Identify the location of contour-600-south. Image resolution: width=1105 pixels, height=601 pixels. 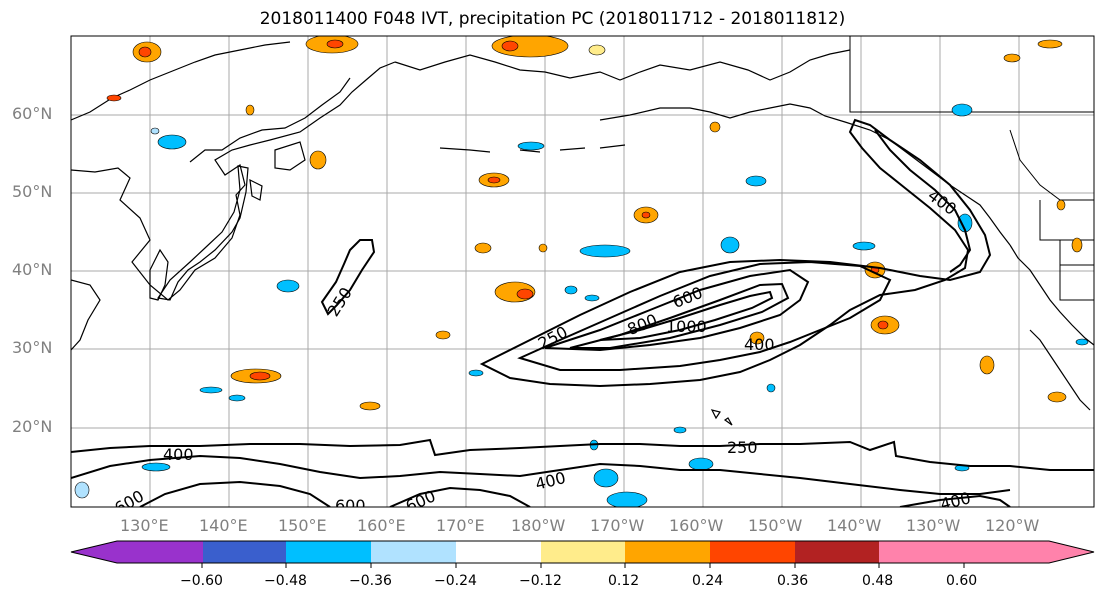
(235, 493).